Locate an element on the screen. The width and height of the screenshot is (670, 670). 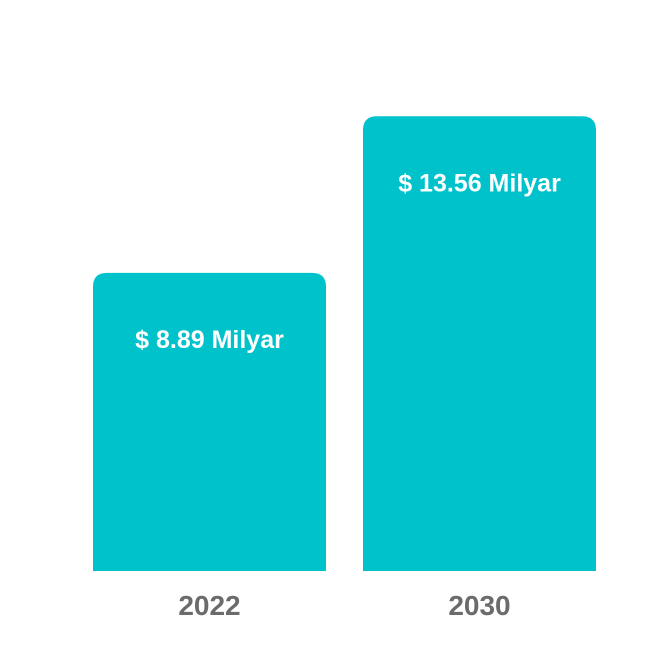
data-label-2030: $ 13.56 Milyar is located at coordinates (479, 183).